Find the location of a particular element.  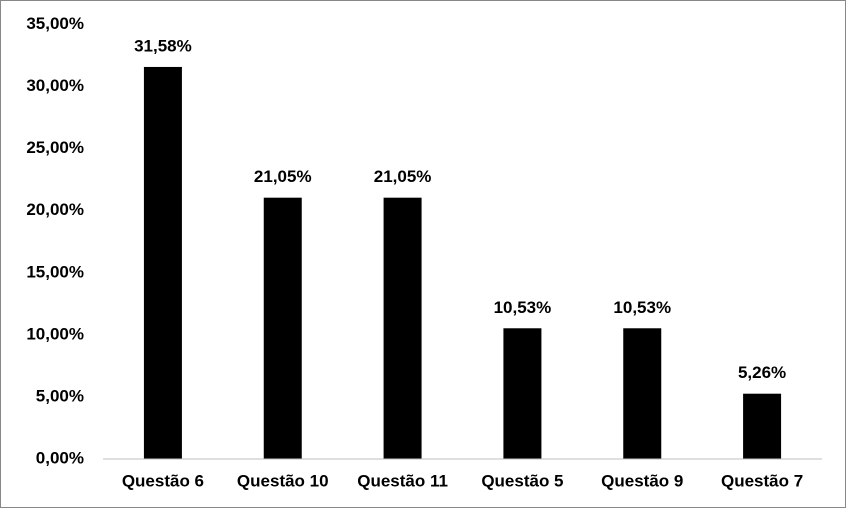

x-tick-label: Questão 9 is located at coordinates (642, 480).